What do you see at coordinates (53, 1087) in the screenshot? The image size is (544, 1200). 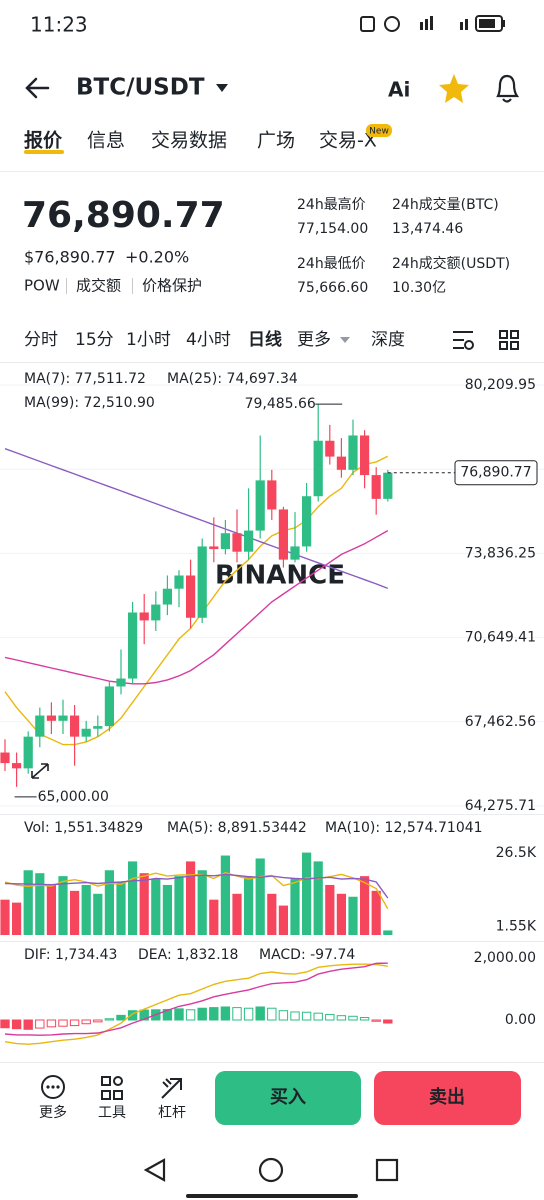 I see `more-icon` at bounding box center [53, 1087].